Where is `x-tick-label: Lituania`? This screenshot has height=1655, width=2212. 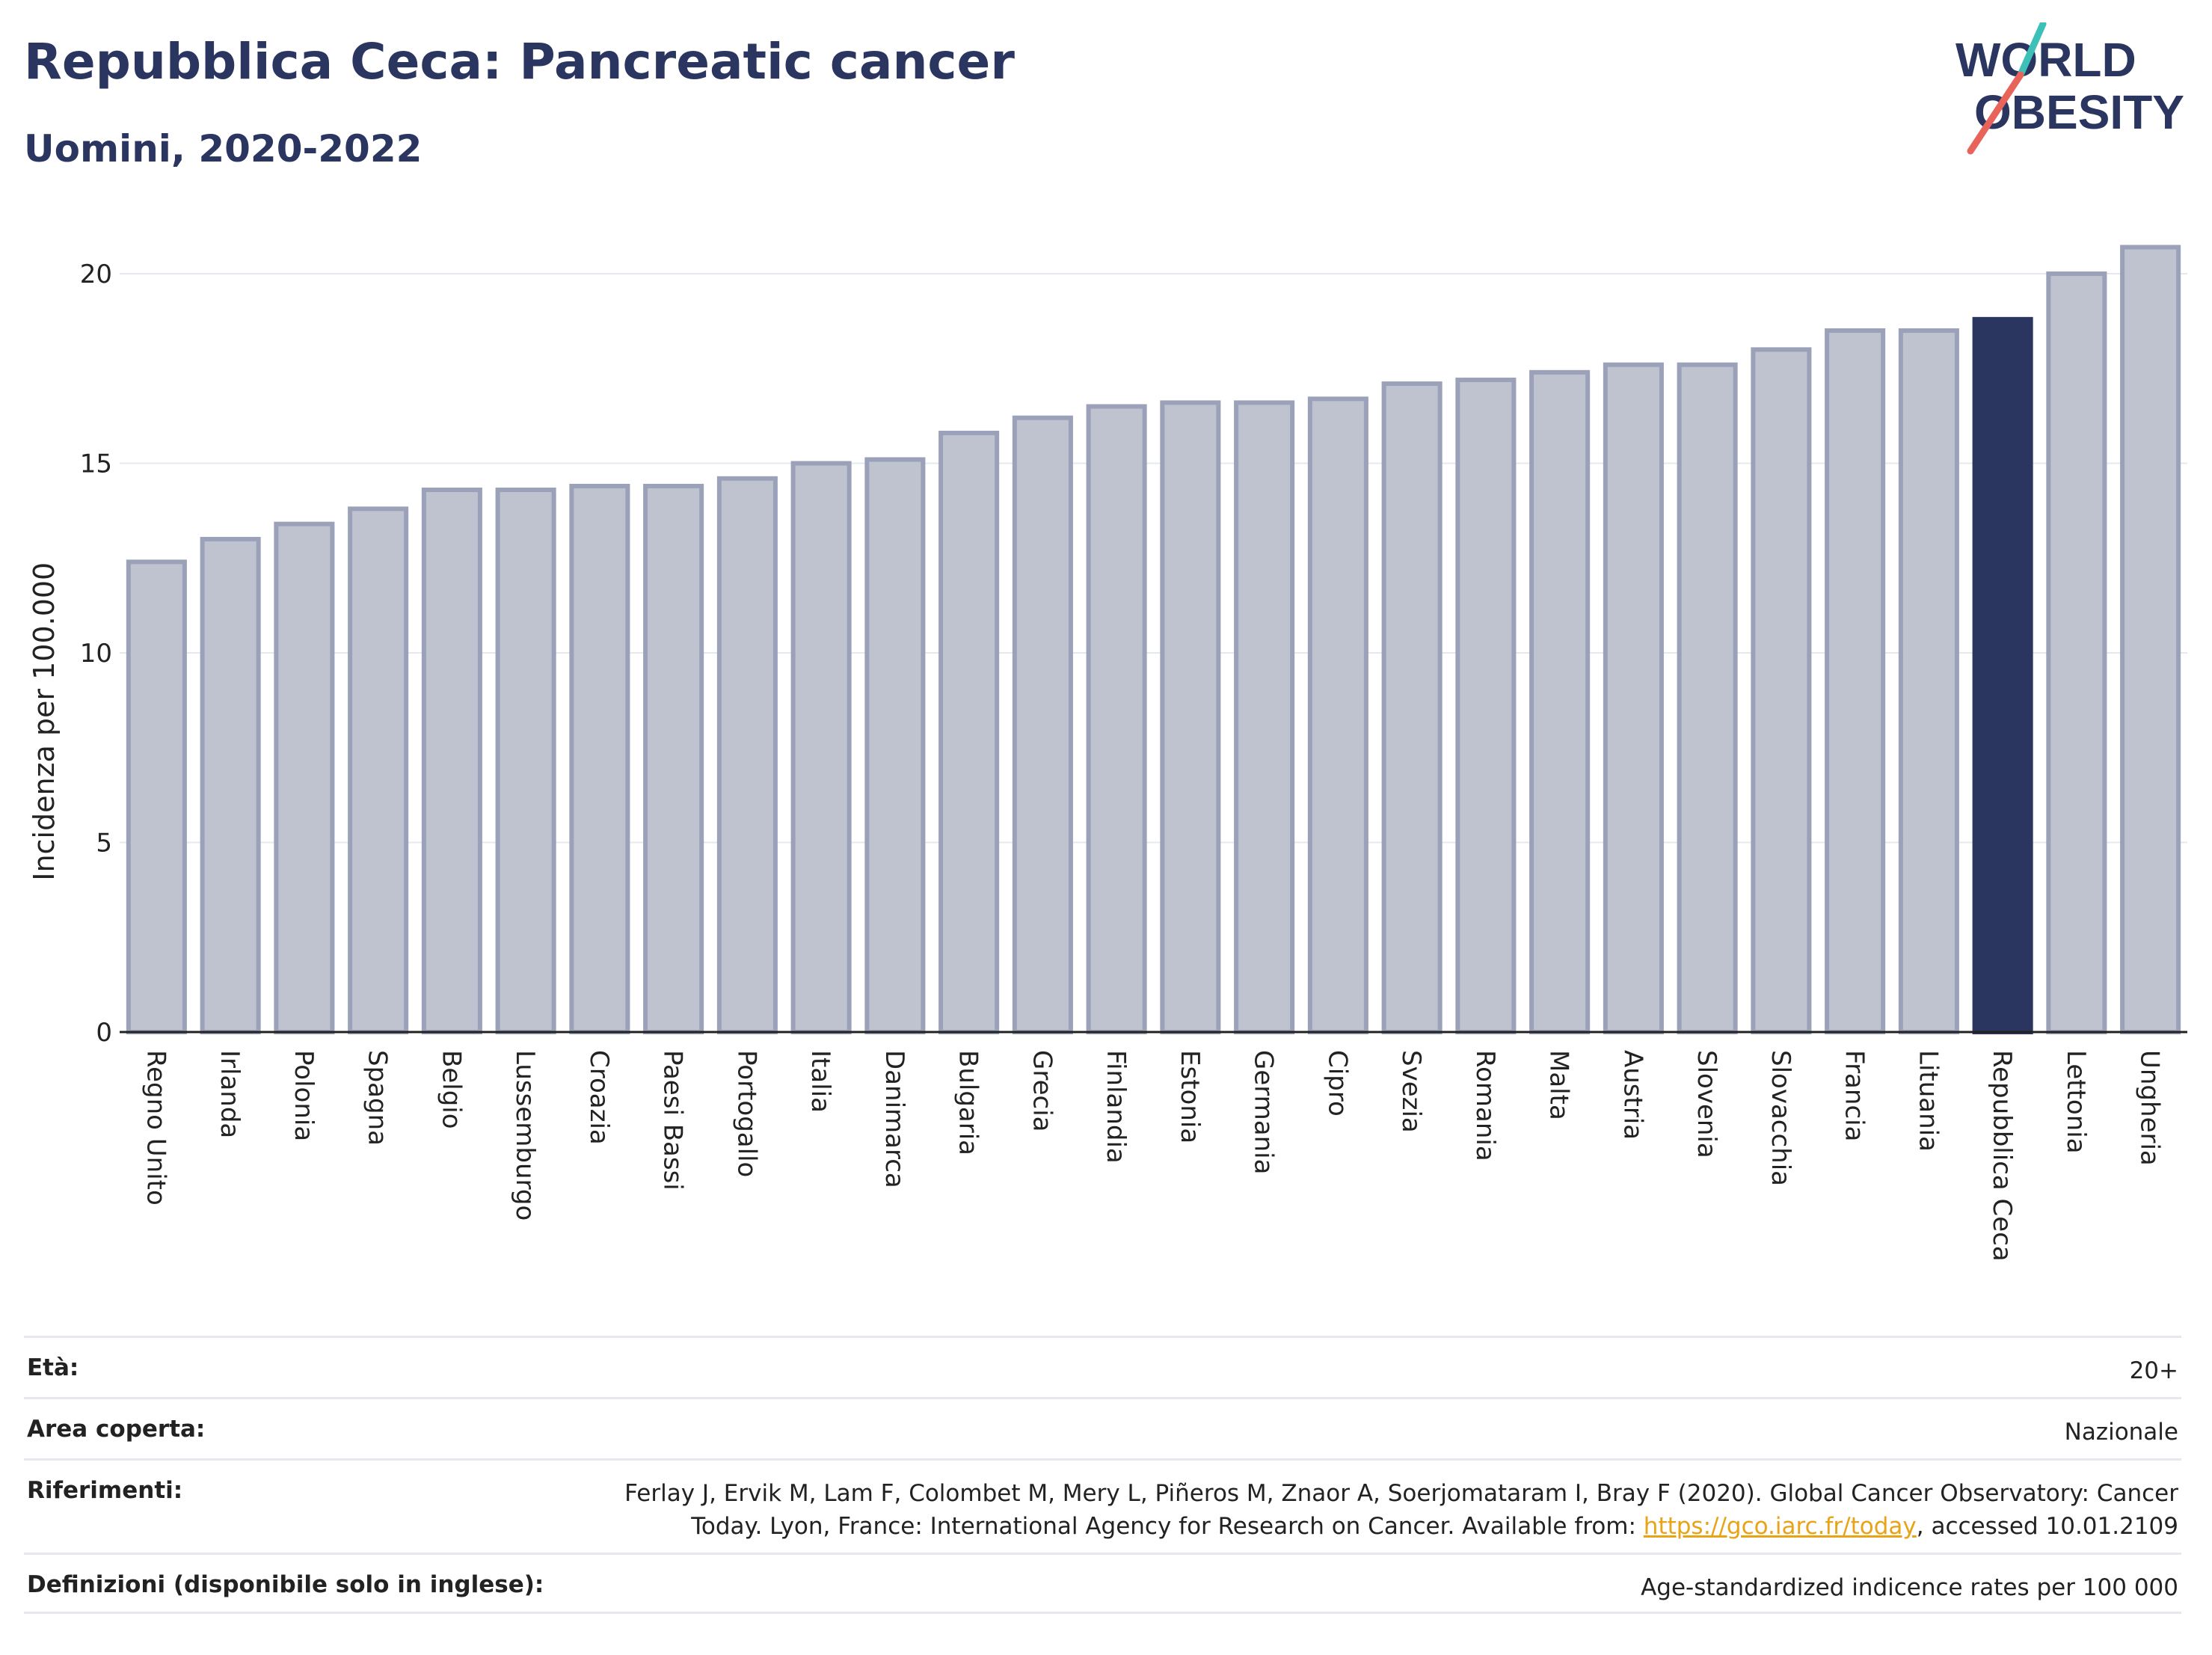 x-tick-label: Lituania is located at coordinates (1928, 1101).